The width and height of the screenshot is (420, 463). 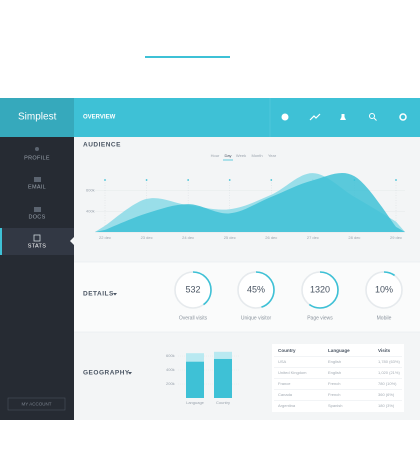 What do you see at coordinates (102, 145) in the screenshot?
I see `audience-title: AUDIENCE` at bounding box center [102, 145].